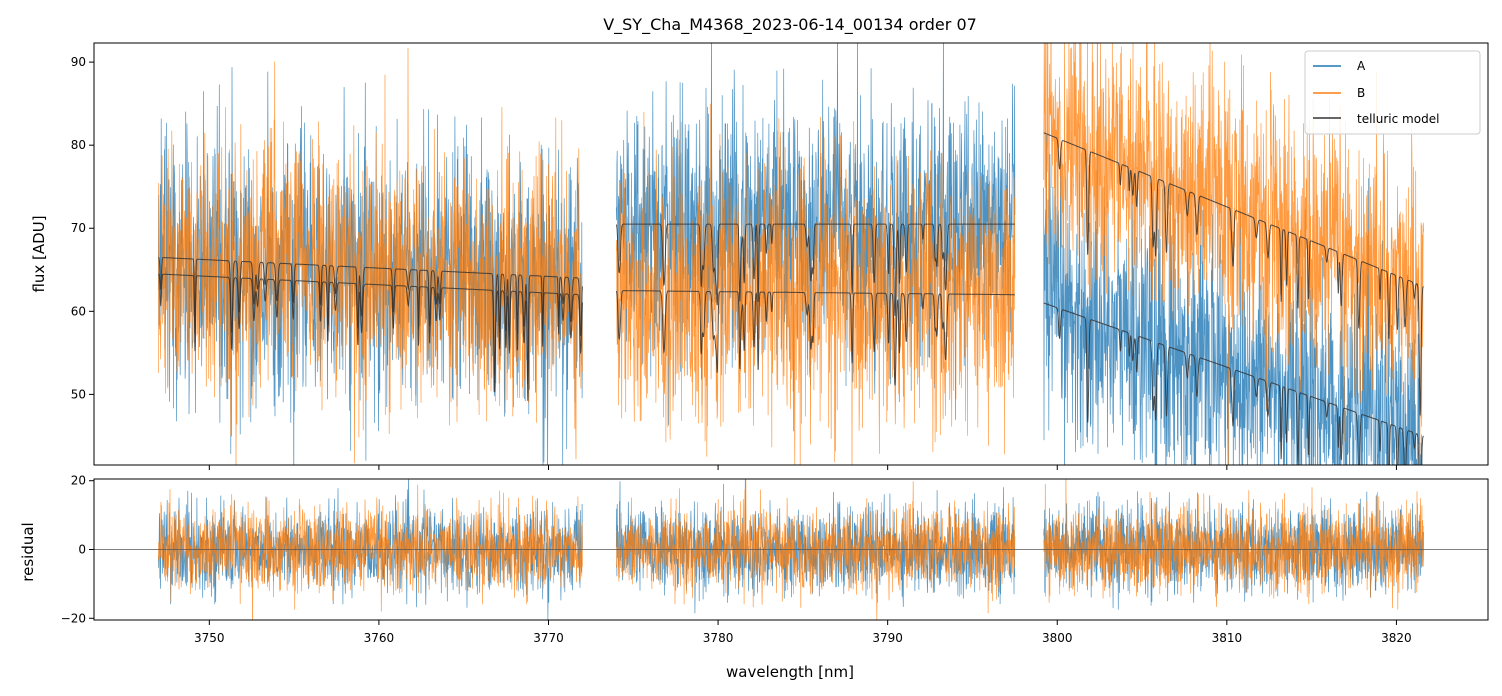  Describe the element at coordinates (790, 25) in the screenshot. I see `chart-title: V_SY_Cha_M4368_2023-06-14_00134 order 07` at that location.